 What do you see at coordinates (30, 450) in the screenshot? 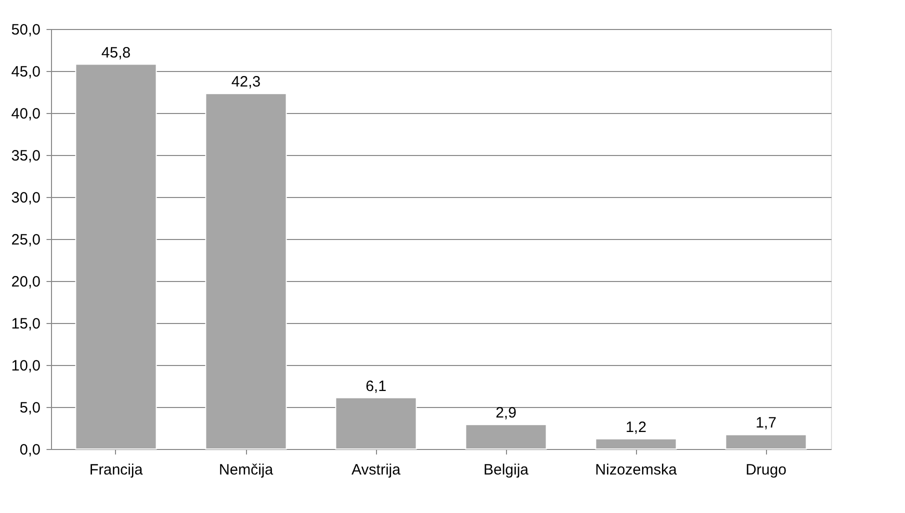
I see `y-tick-label: 0,0` at bounding box center [30, 450].